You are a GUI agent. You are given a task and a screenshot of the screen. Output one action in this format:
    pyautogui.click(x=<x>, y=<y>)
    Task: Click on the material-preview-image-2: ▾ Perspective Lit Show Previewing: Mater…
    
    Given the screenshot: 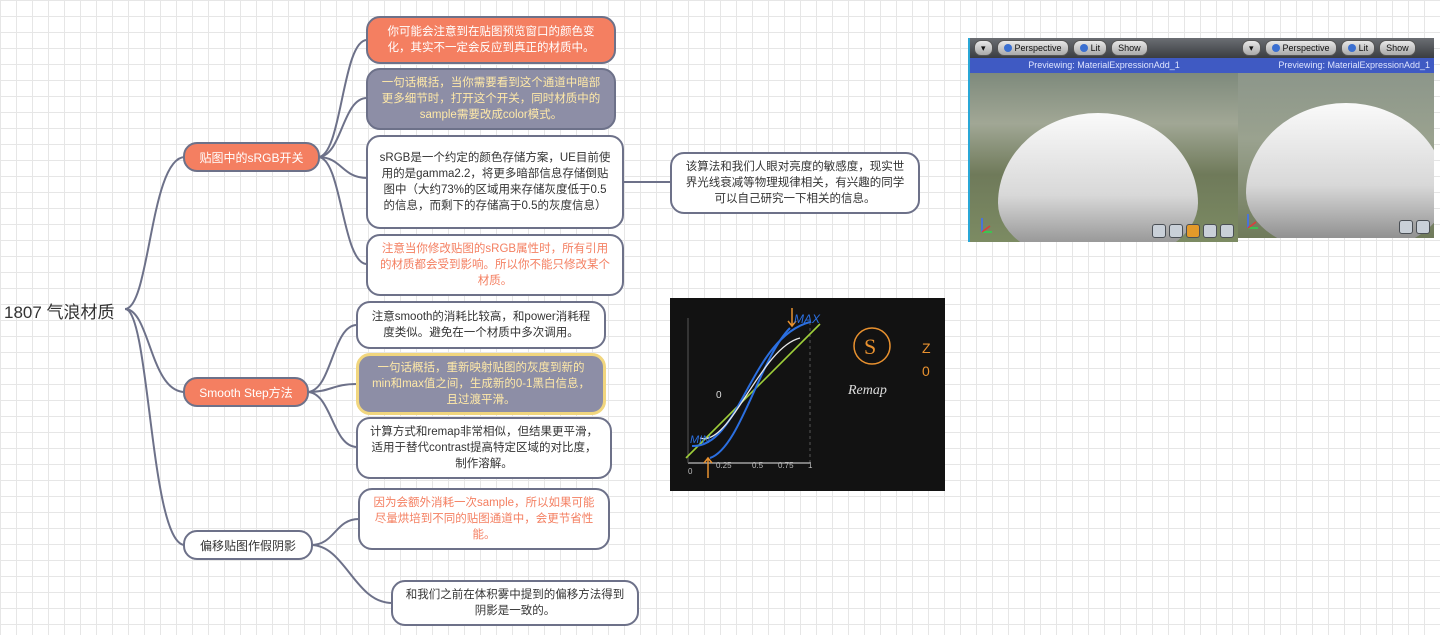 What is the action you would take?
    pyautogui.click(x=1336, y=138)
    